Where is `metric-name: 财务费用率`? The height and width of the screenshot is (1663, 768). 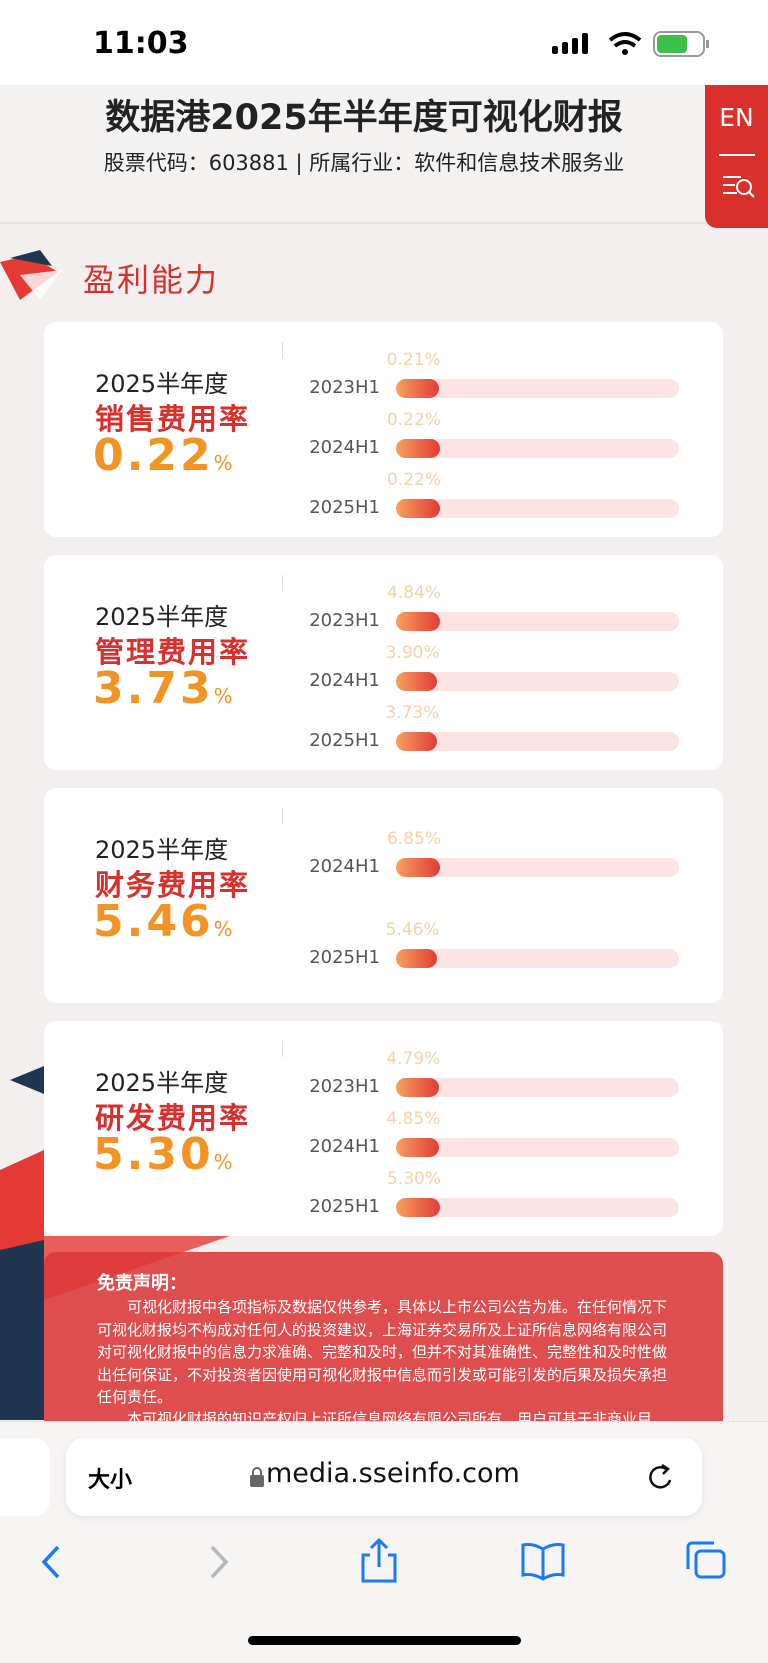
metric-name: 财务费用率 is located at coordinates (173, 885).